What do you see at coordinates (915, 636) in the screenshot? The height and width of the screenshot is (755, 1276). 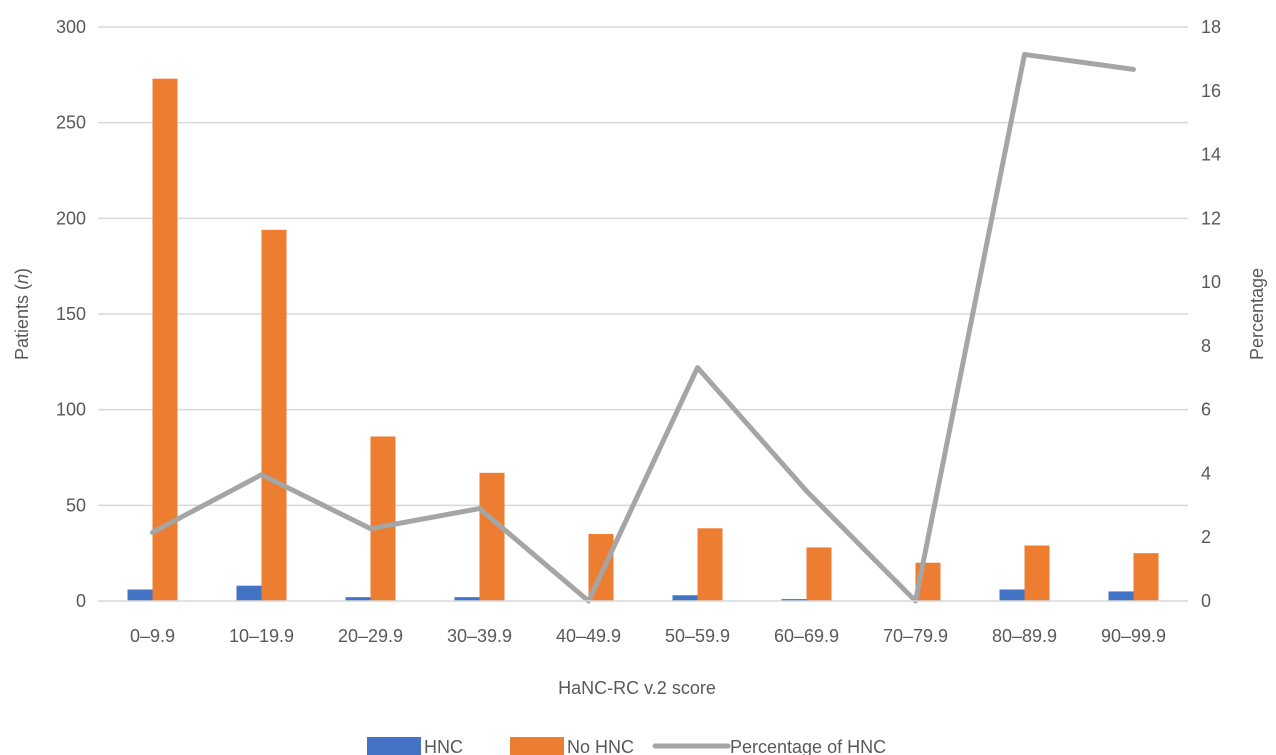 I see `x-tick-label: 70–79.9` at bounding box center [915, 636].